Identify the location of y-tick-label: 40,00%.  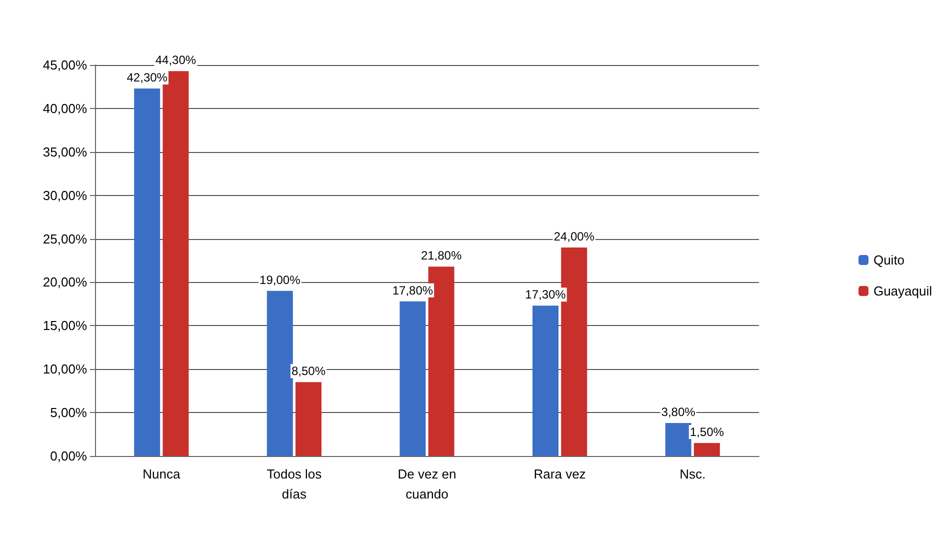
(65, 108).